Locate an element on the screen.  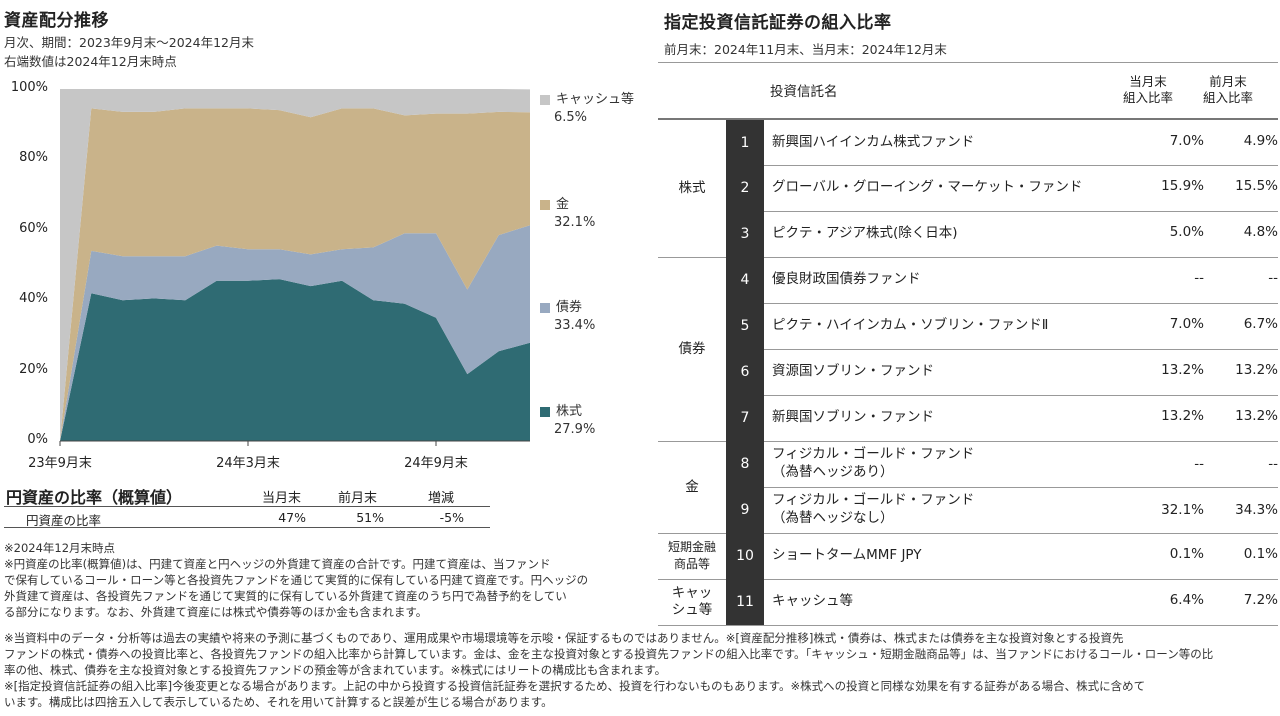
fund-row: 1 新興国ハイインカム株式ファンド 7.0% 4.9% is located at coordinates (1002, 143).